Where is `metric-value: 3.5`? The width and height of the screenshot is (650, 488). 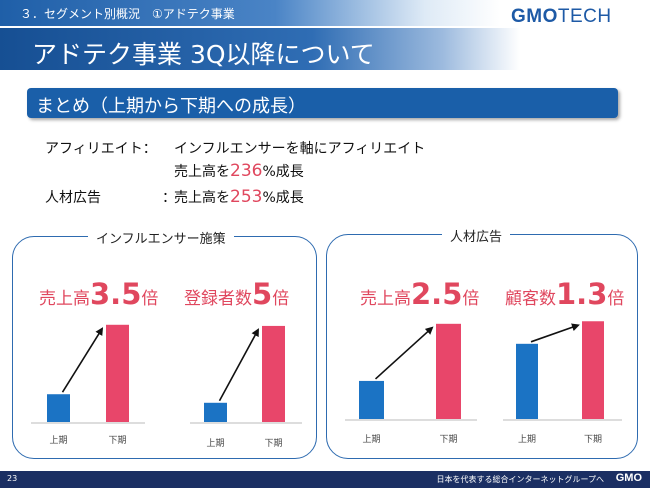 metric-value: 3.5 is located at coordinates (116, 294).